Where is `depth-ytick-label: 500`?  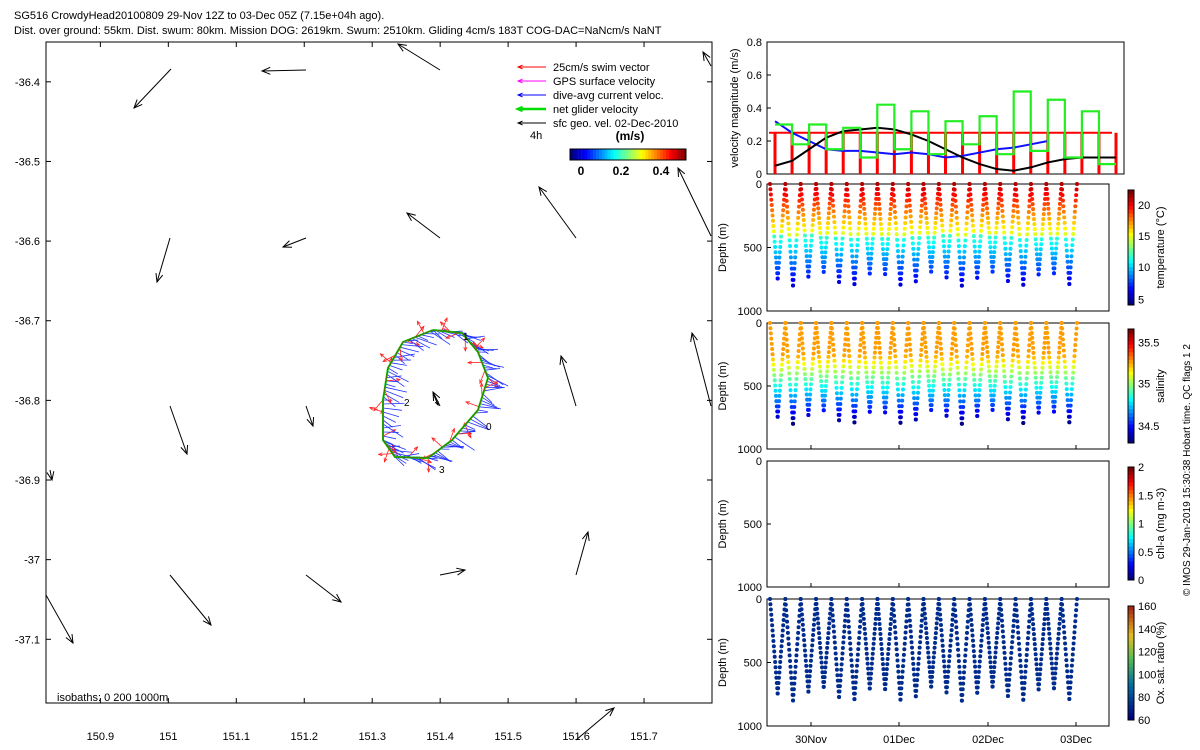
depth-ytick-label: 500 is located at coordinates (753, 387).